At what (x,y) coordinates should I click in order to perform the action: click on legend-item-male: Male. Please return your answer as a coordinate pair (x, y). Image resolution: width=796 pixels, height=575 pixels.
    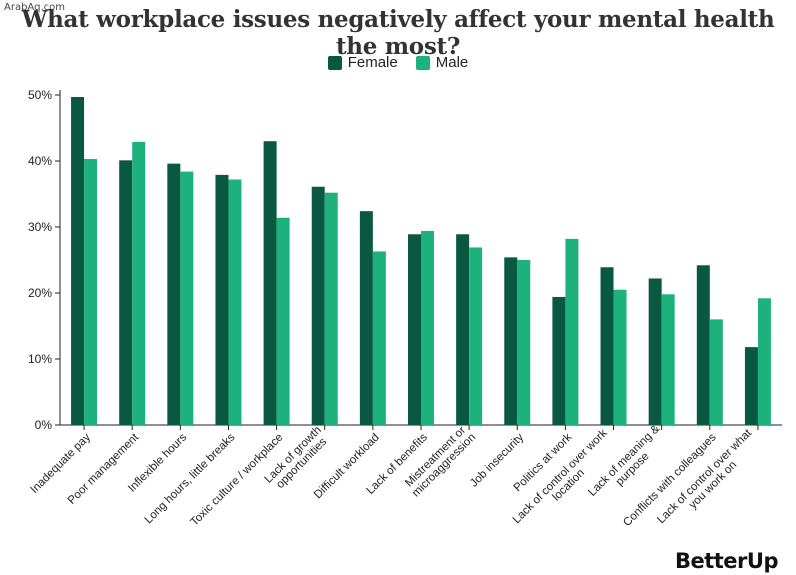
    Looking at the image, I should click on (442, 62).